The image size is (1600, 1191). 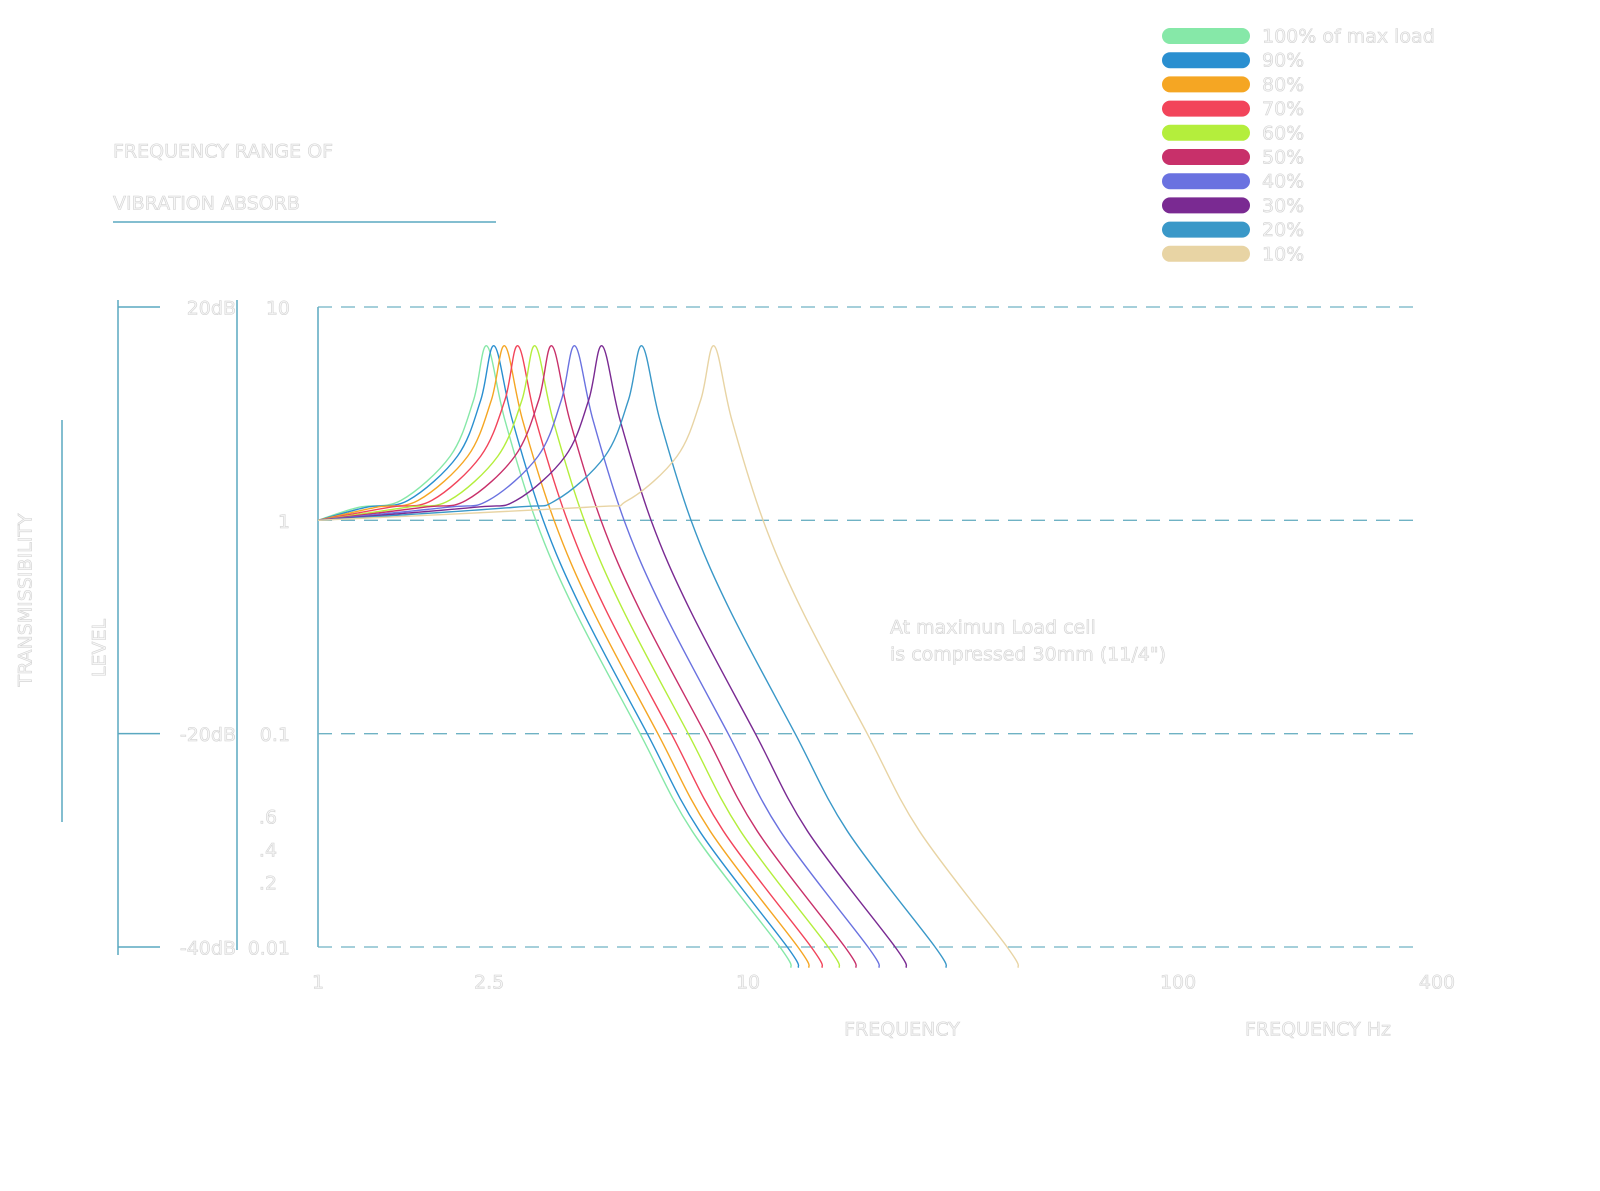 What do you see at coordinates (1283, 182) in the screenshot?
I see `legend-label: 40%` at bounding box center [1283, 182].